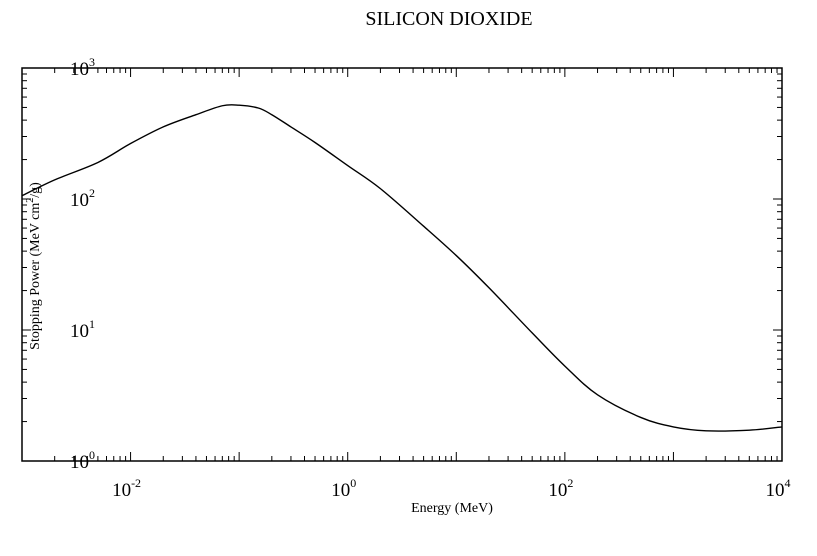 The image size is (817, 556). I want to click on x-axis-tick-labels: 10⁻² 10⁰ 10² 10⁴, so click(451, 488).